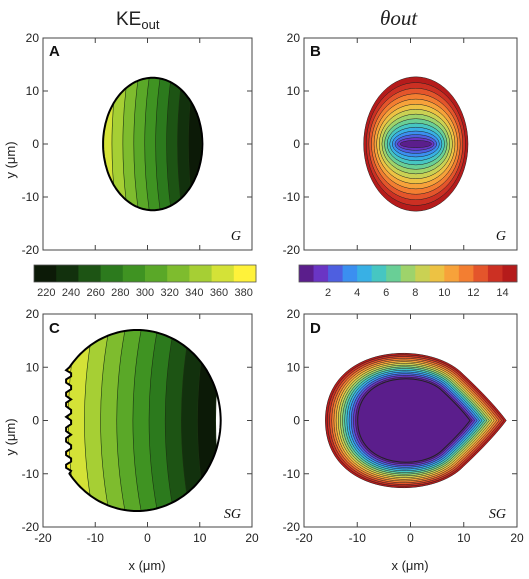  I want to click on panel-c-contours, so click(143, 420).